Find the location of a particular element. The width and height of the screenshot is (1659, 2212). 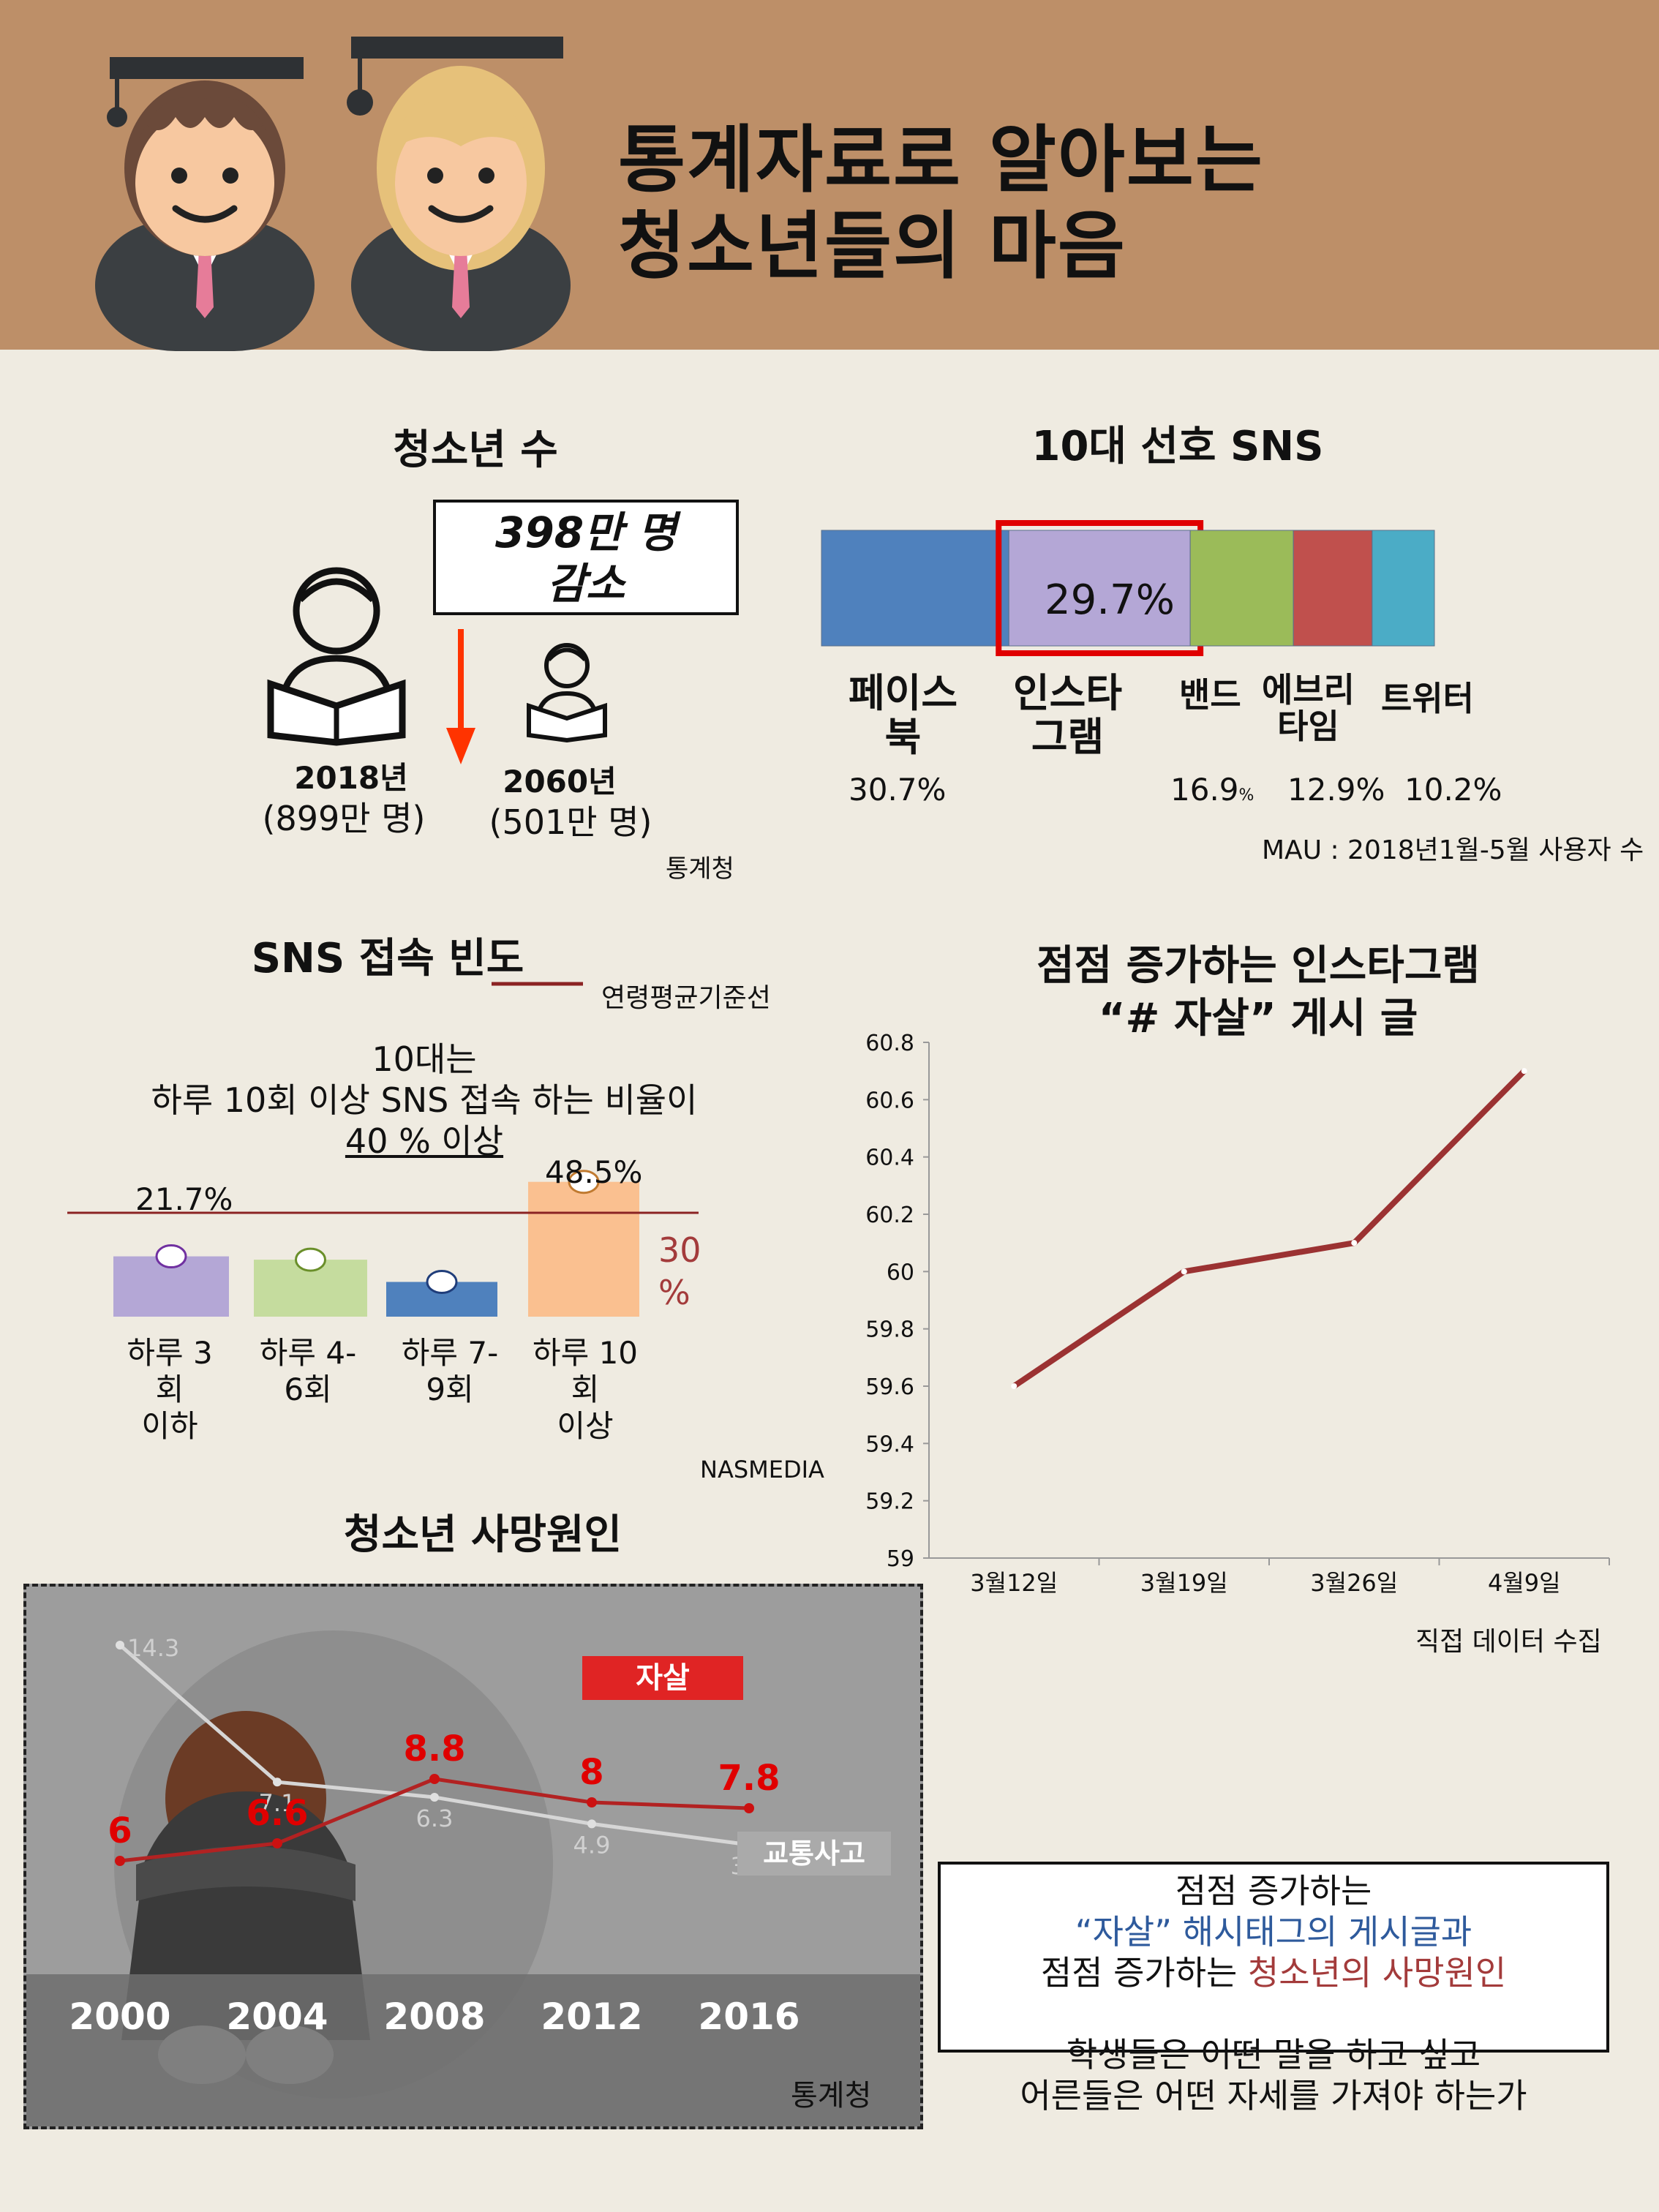

reading-student-large-icon is located at coordinates (336, 656).